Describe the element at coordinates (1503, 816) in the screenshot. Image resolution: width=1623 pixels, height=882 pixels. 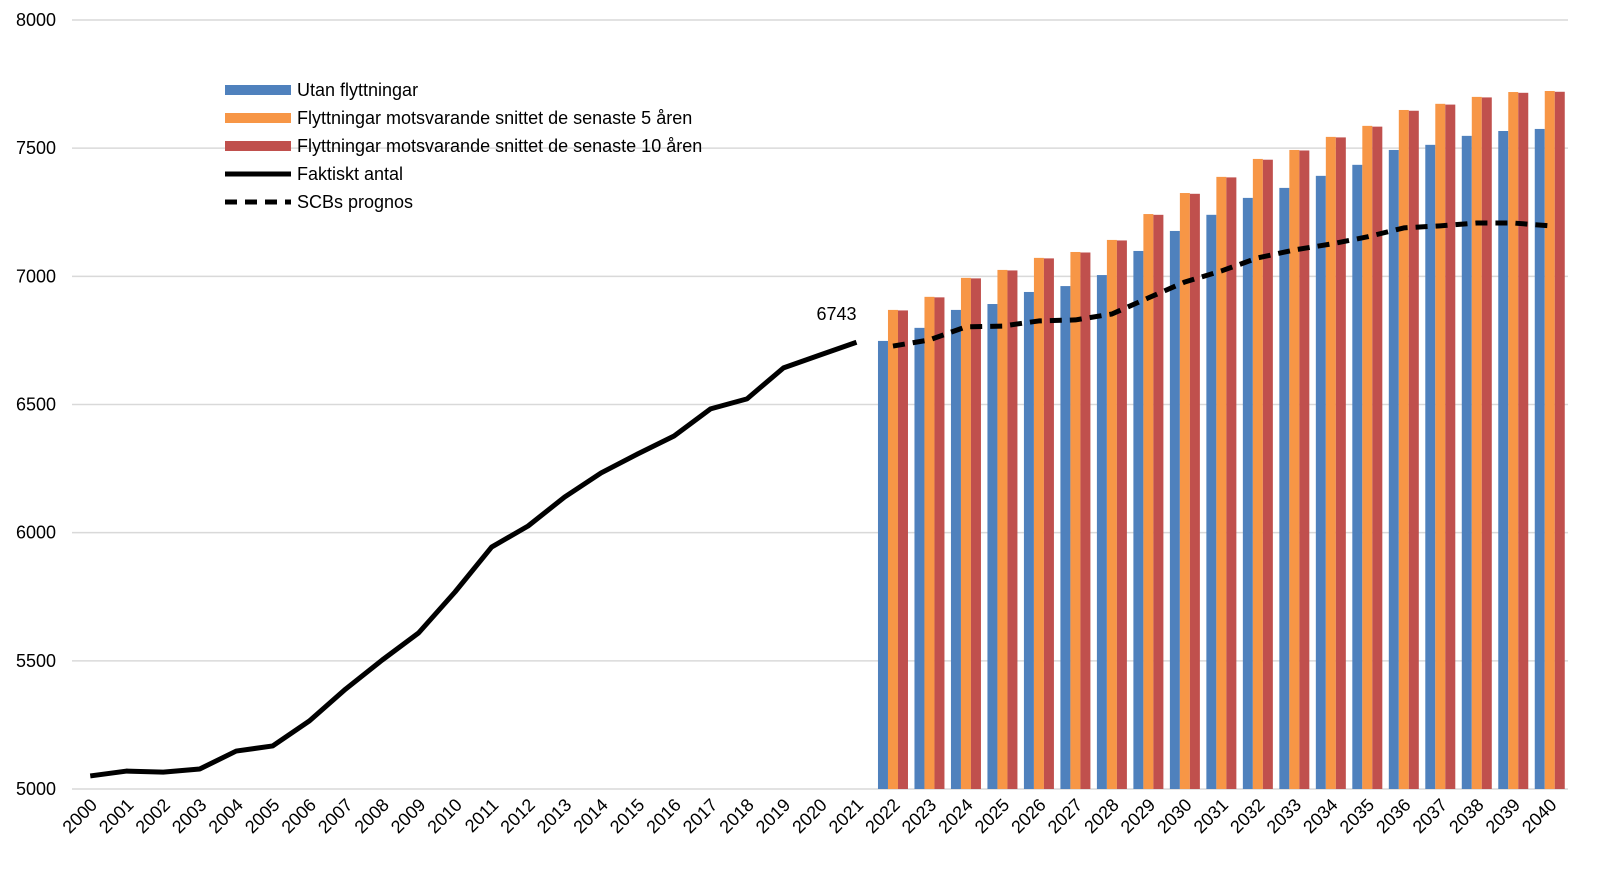
I see `x-tick-label: 2039` at that location.